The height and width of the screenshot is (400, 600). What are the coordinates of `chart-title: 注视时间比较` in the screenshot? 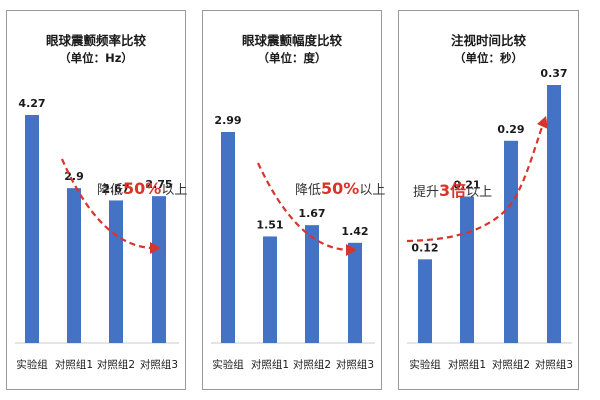 It's located at (488, 40).